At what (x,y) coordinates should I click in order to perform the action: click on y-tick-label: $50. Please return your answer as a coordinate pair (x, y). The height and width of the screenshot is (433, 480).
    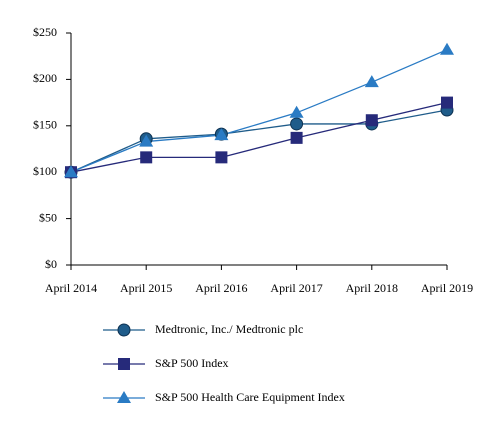
    Looking at the image, I should click on (48, 217).